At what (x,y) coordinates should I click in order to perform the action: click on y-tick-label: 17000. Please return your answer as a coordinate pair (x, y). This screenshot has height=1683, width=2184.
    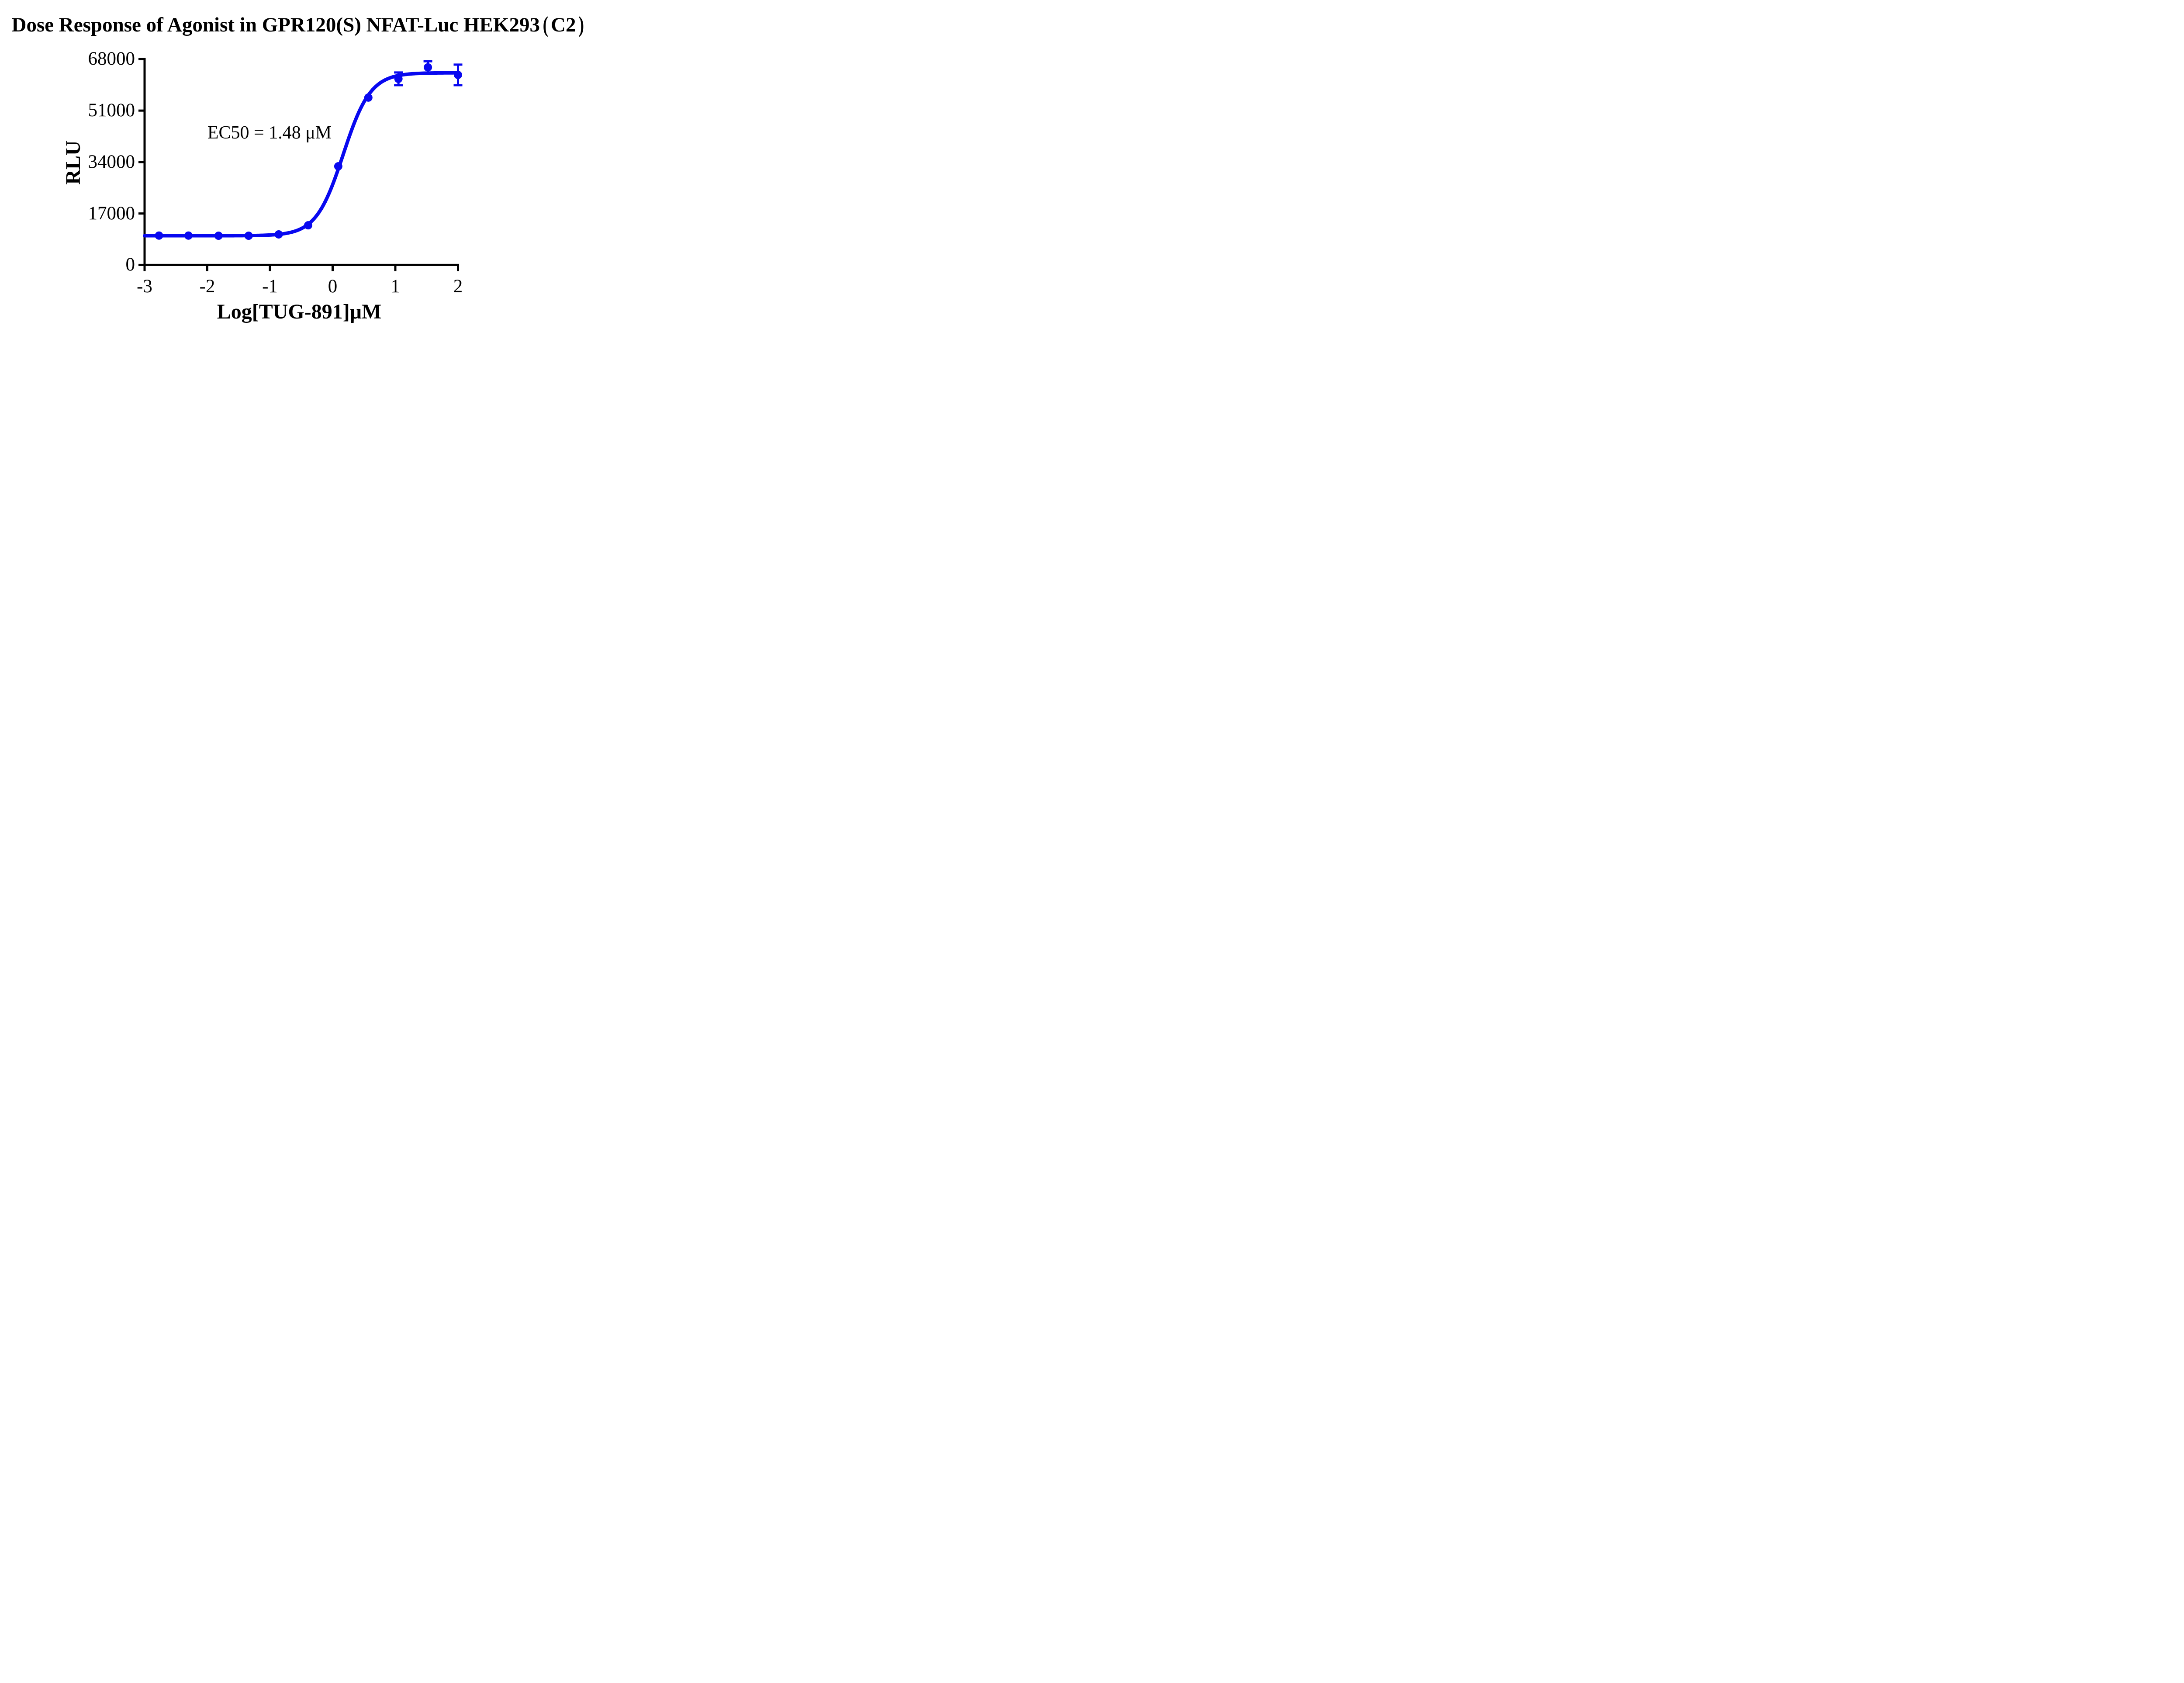
    Looking at the image, I should click on (111, 213).